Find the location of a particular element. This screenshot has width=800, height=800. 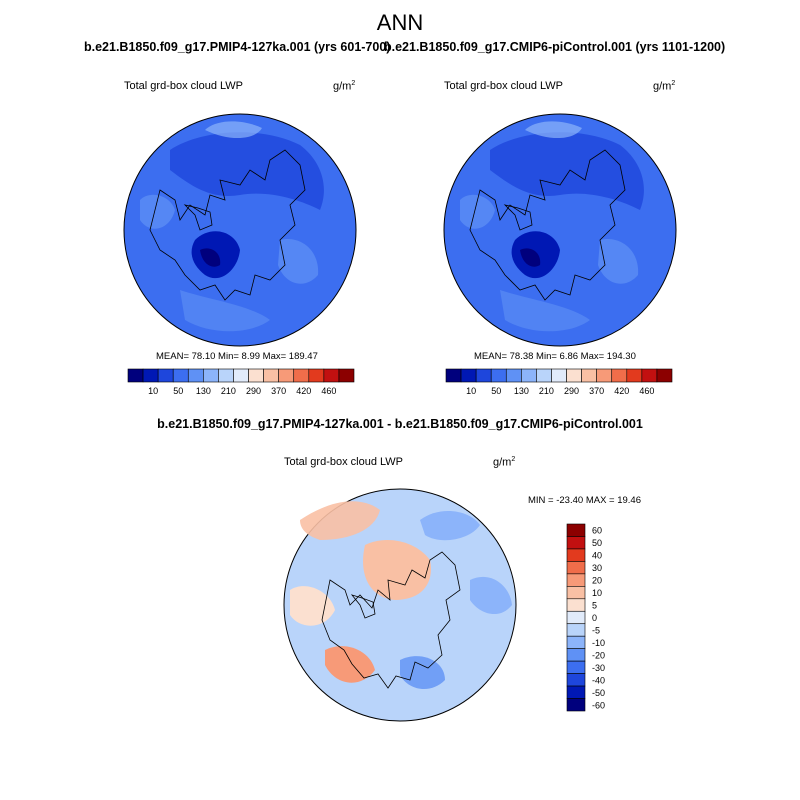

right-light-region-b is located at coordinates (618, 261).